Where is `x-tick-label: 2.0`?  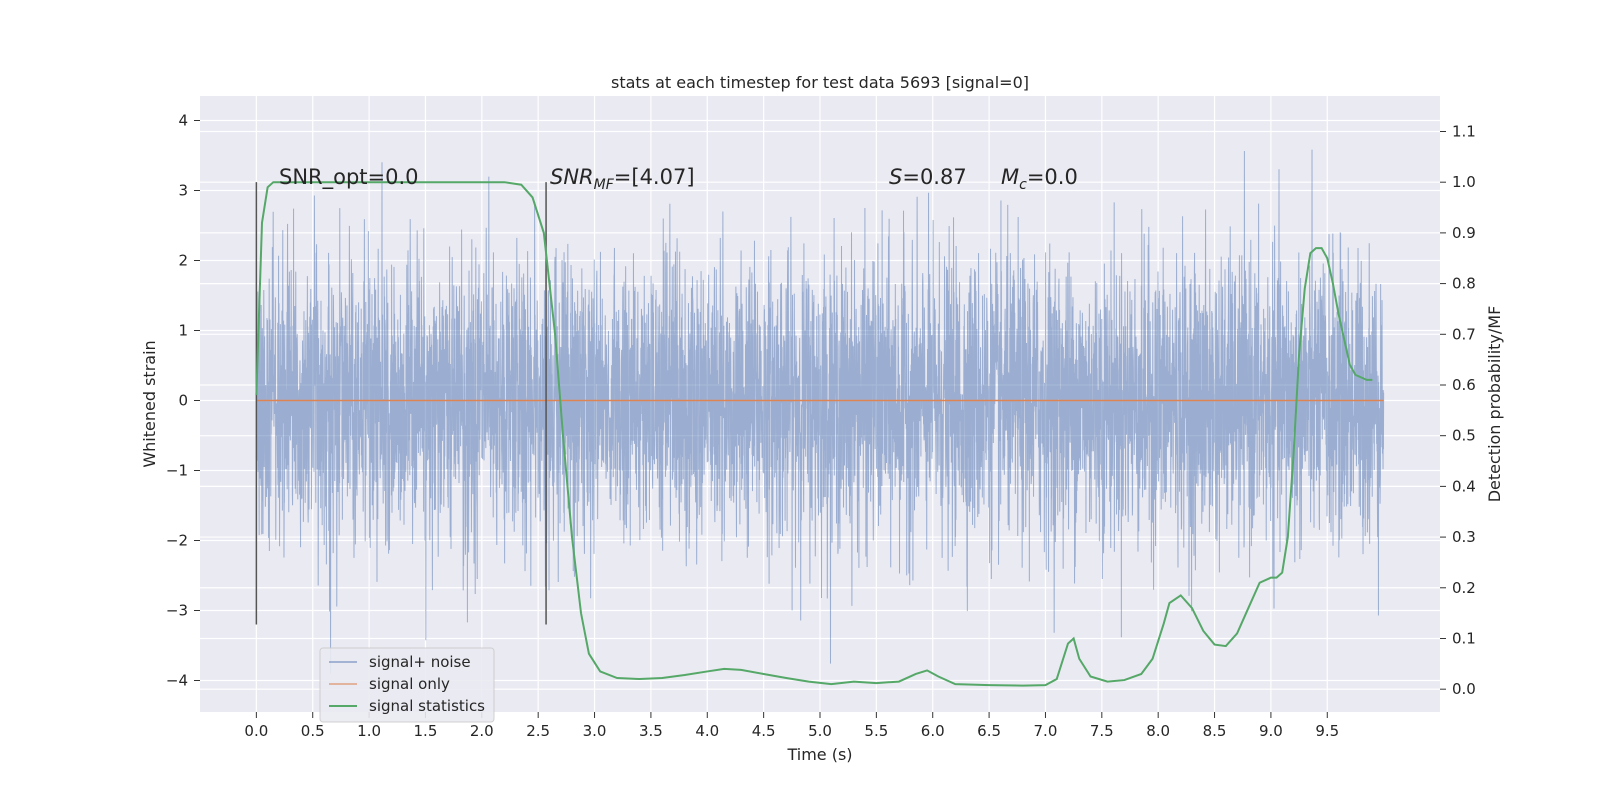
x-tick-label: 2.0 is located at coordinates (482, 731).